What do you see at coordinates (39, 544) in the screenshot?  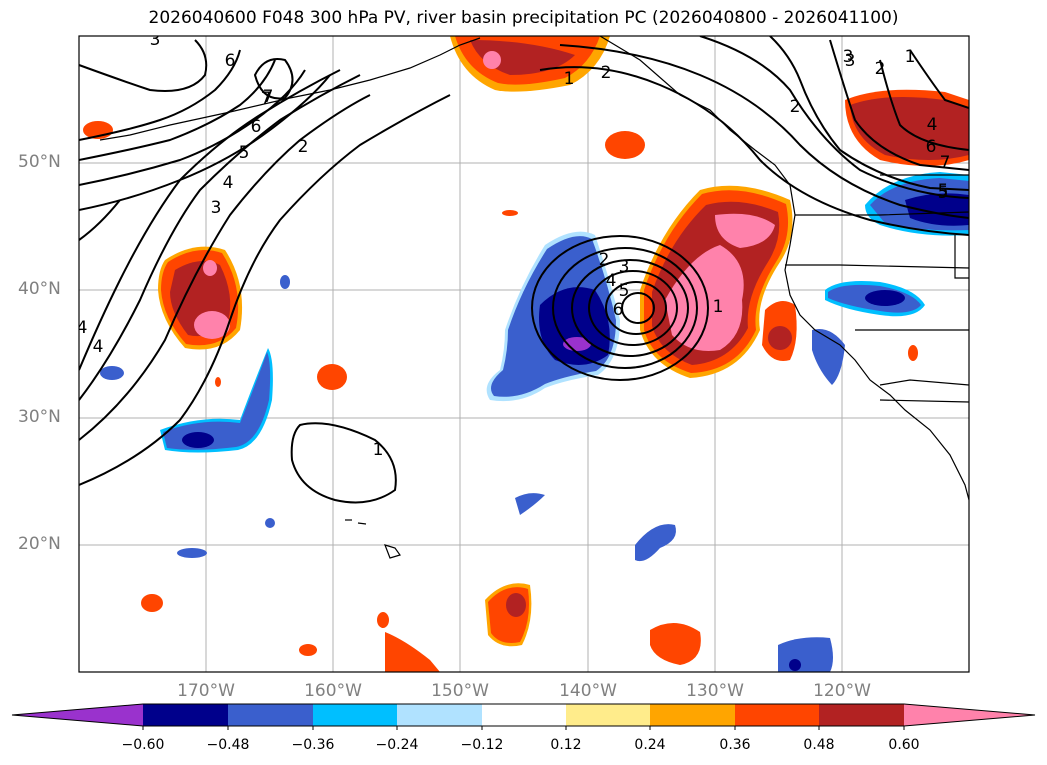 I see `lat-label-20n: 20°N` at bounding box center [39, 544].